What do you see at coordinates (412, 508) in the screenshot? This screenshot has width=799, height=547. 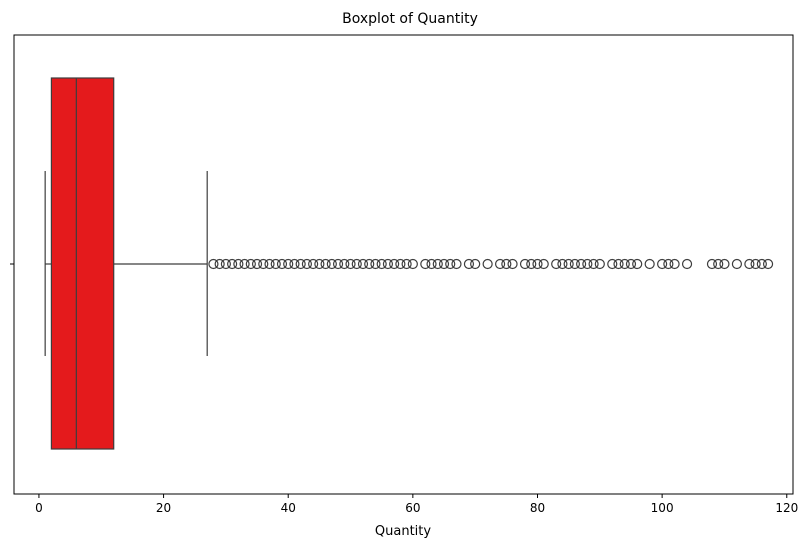 I see `x-tick-label: 60` at bounding box center [412, 508].